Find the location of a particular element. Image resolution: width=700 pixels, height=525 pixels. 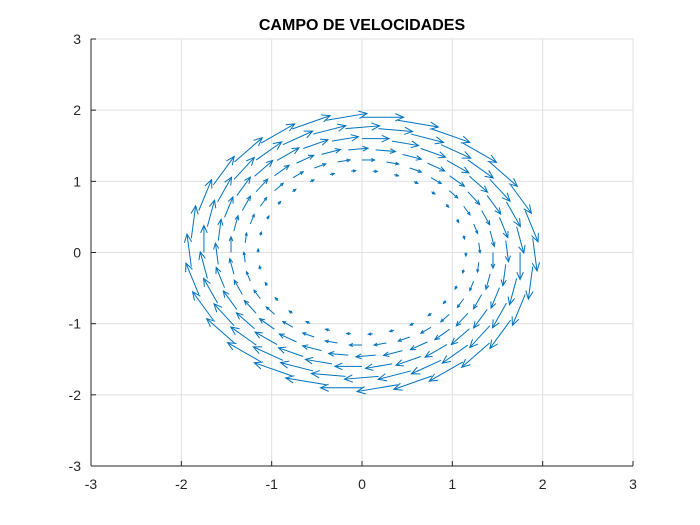

chart-title: CAMPO DE VELOCIDADES is located at coordinates (362, 25).